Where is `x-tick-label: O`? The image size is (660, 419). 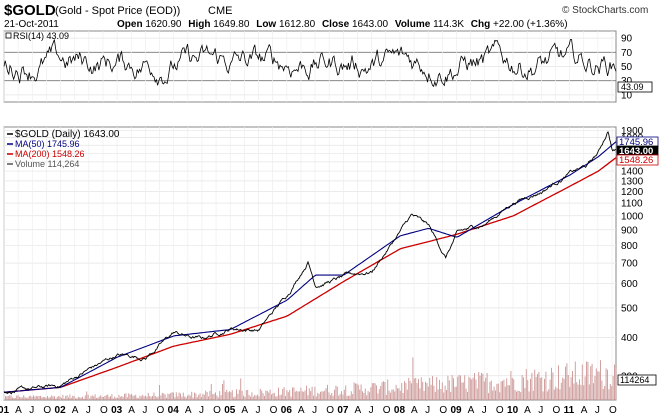
x-tick-label: O is located at coordinates (613, 410).